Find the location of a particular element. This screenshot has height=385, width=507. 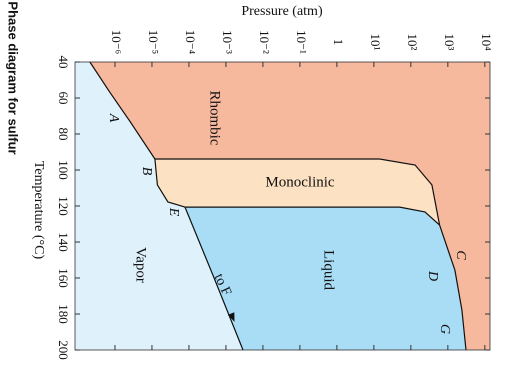

region-label: Liquid is located at coordinates (329, 270).